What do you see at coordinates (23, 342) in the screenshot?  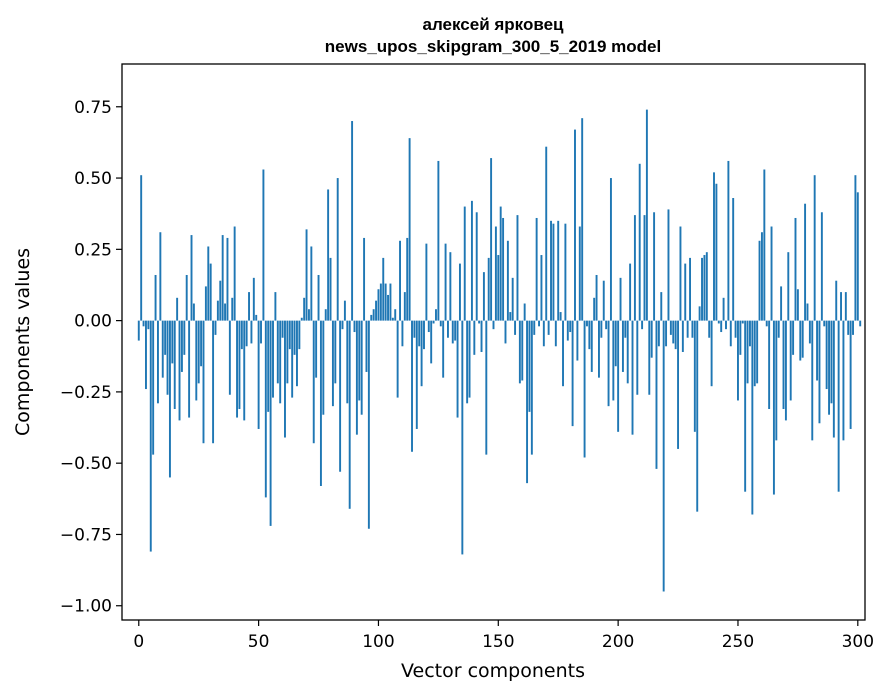 I see `y-axis-label: Components values` at bounding box center [23, 342].